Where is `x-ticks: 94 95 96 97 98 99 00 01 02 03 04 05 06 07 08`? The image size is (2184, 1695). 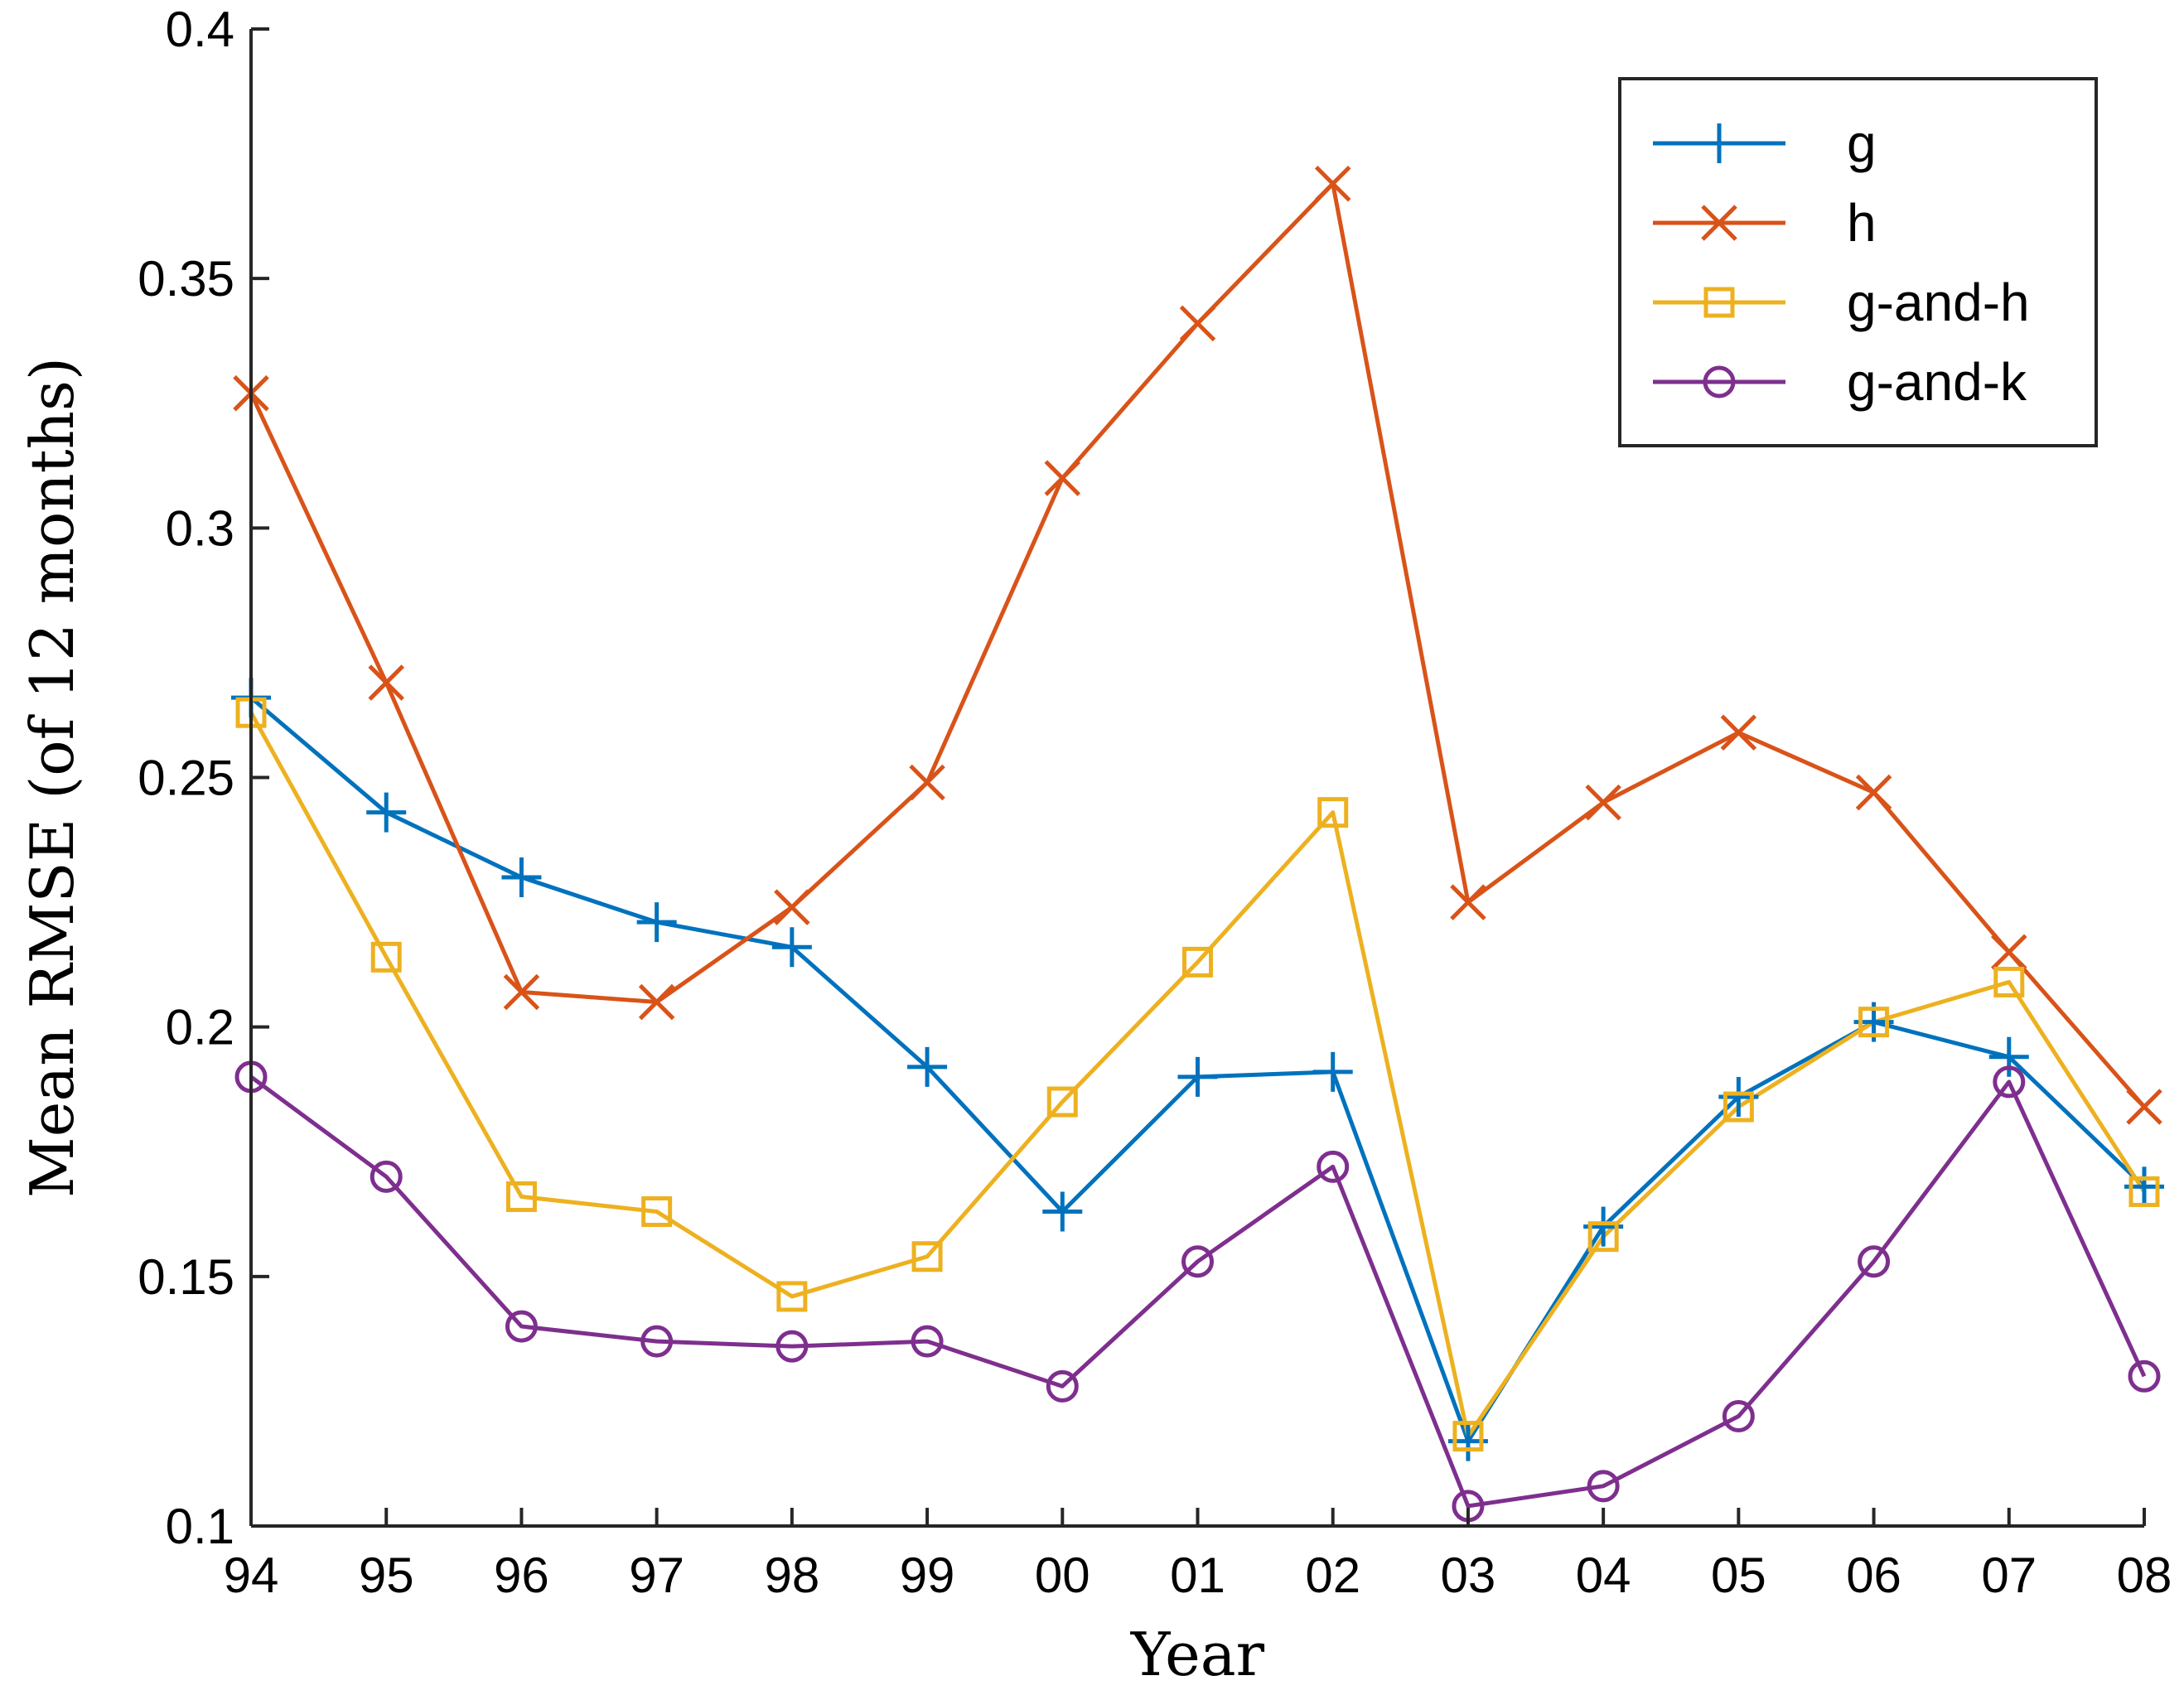
x-ticks: 94 95 96 97 98 99 00 01 02 03 04 05 06 07 08 is located at coordinates (1198, 1555).